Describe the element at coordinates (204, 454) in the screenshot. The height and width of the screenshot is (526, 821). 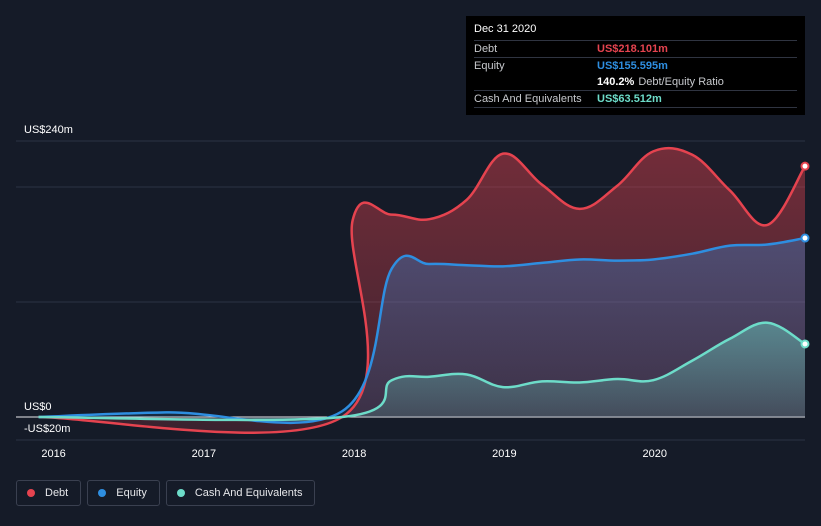
I see `x-tick-label: 2017` at that location.